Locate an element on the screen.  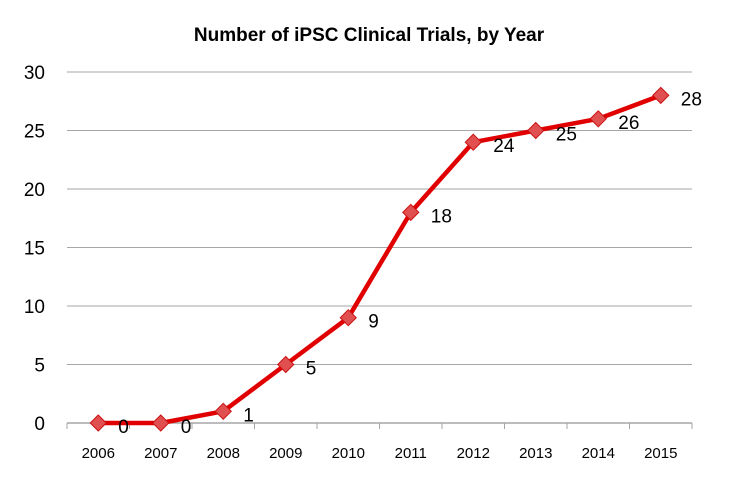
y-tick-label: 5 is located at coordinates (39, 366).